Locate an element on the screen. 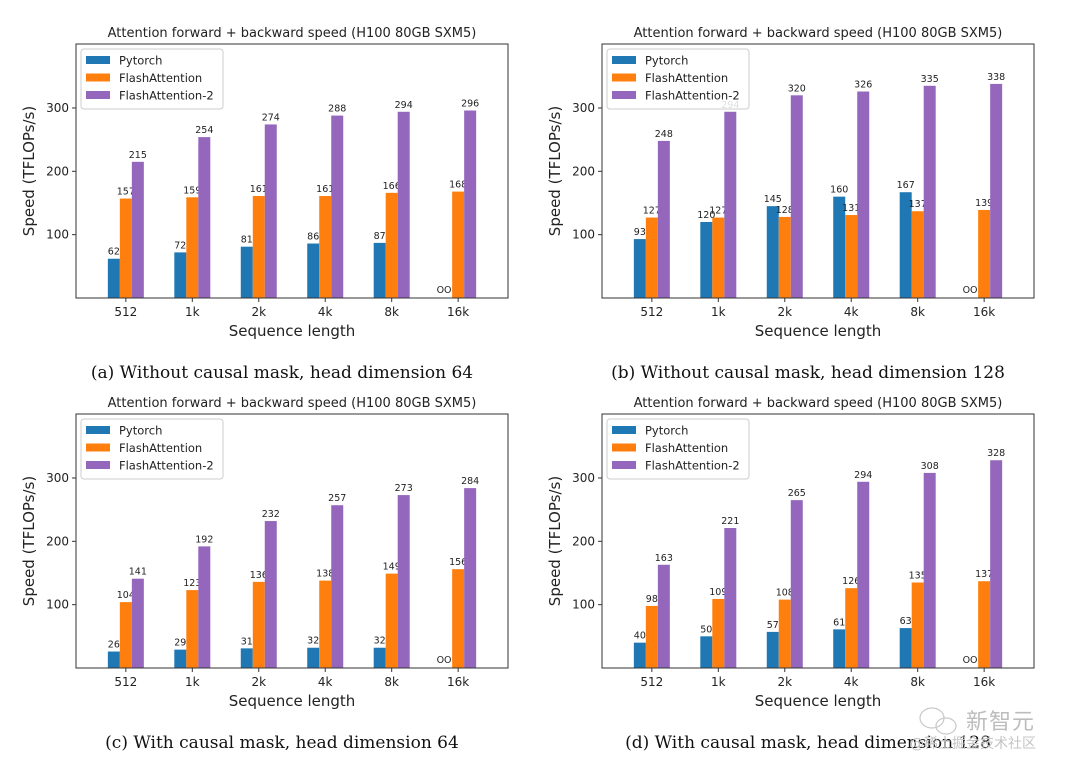 This screenshot has width=1080, height=772. data-label: 168 is located at coordinates (458, 185).